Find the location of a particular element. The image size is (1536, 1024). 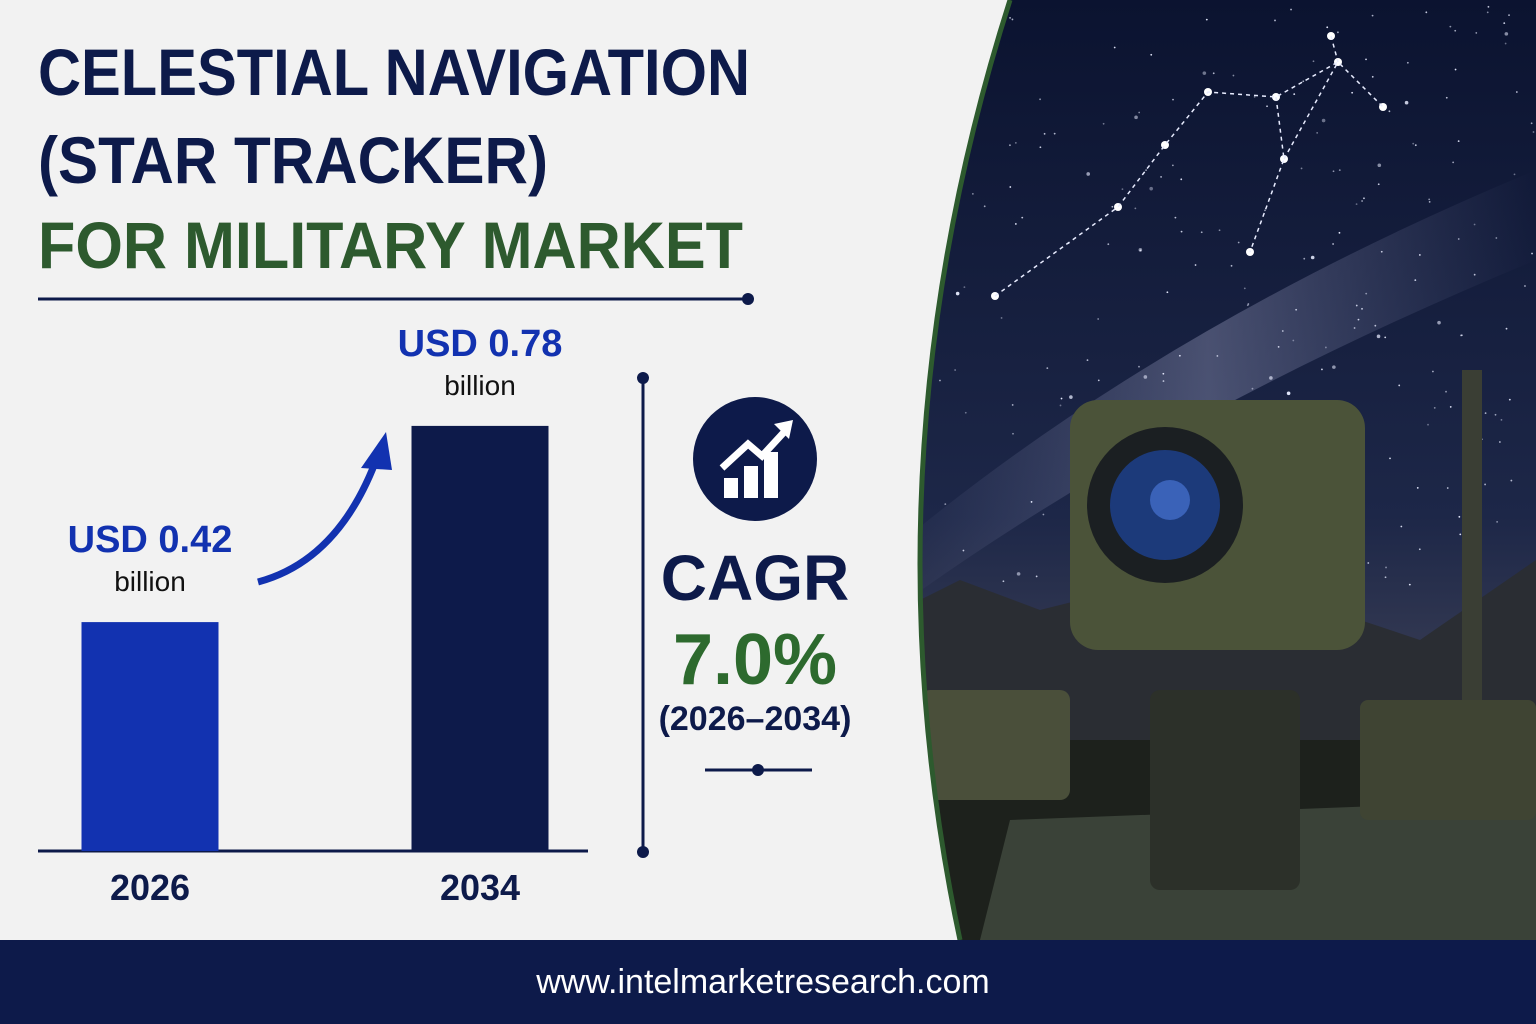

growth-icon-bars is located at coordinates (751, 475).